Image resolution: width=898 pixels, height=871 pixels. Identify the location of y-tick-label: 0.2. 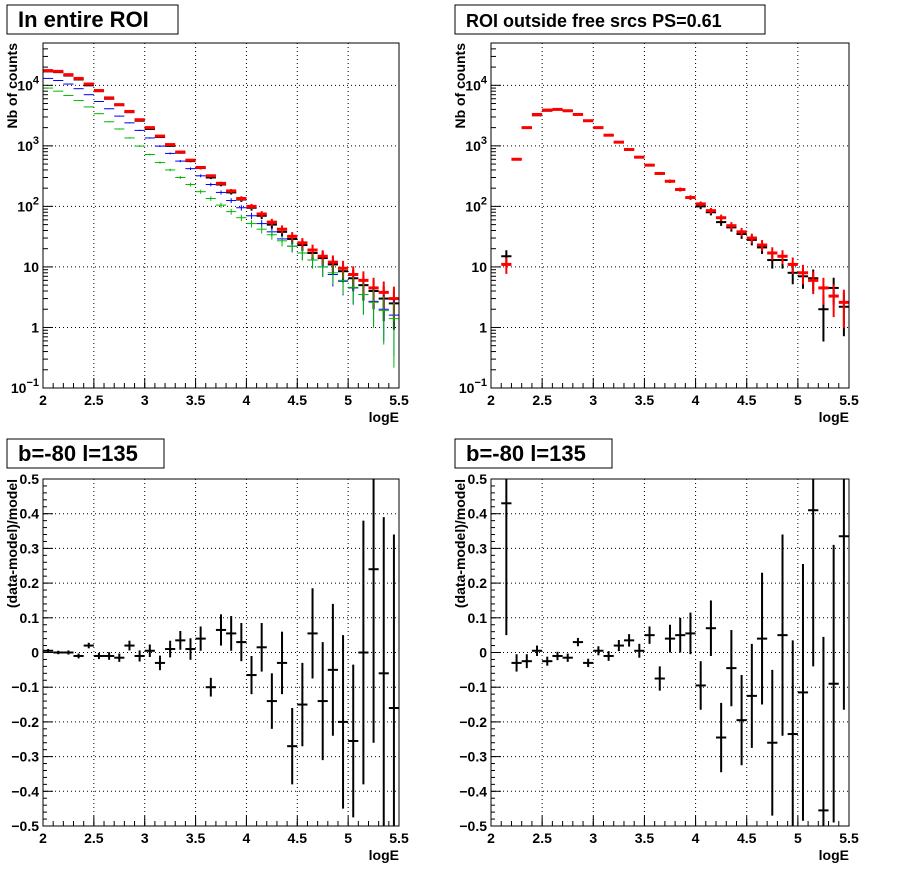
(478, 583).